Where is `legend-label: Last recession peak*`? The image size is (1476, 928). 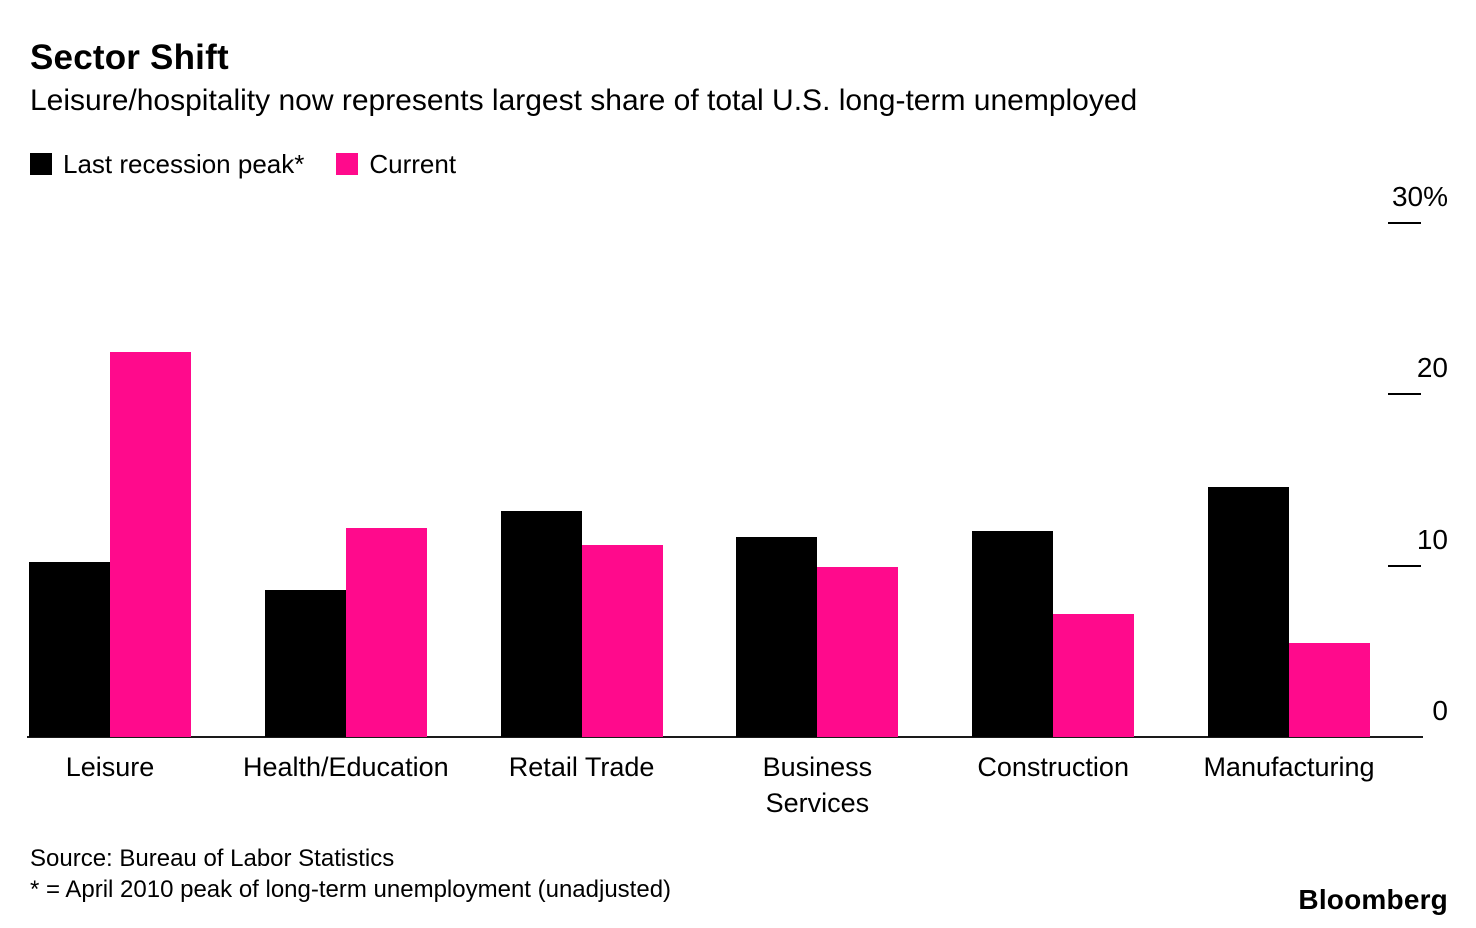 legend-label: Last recession peak* is located at coordinates (184, 164).